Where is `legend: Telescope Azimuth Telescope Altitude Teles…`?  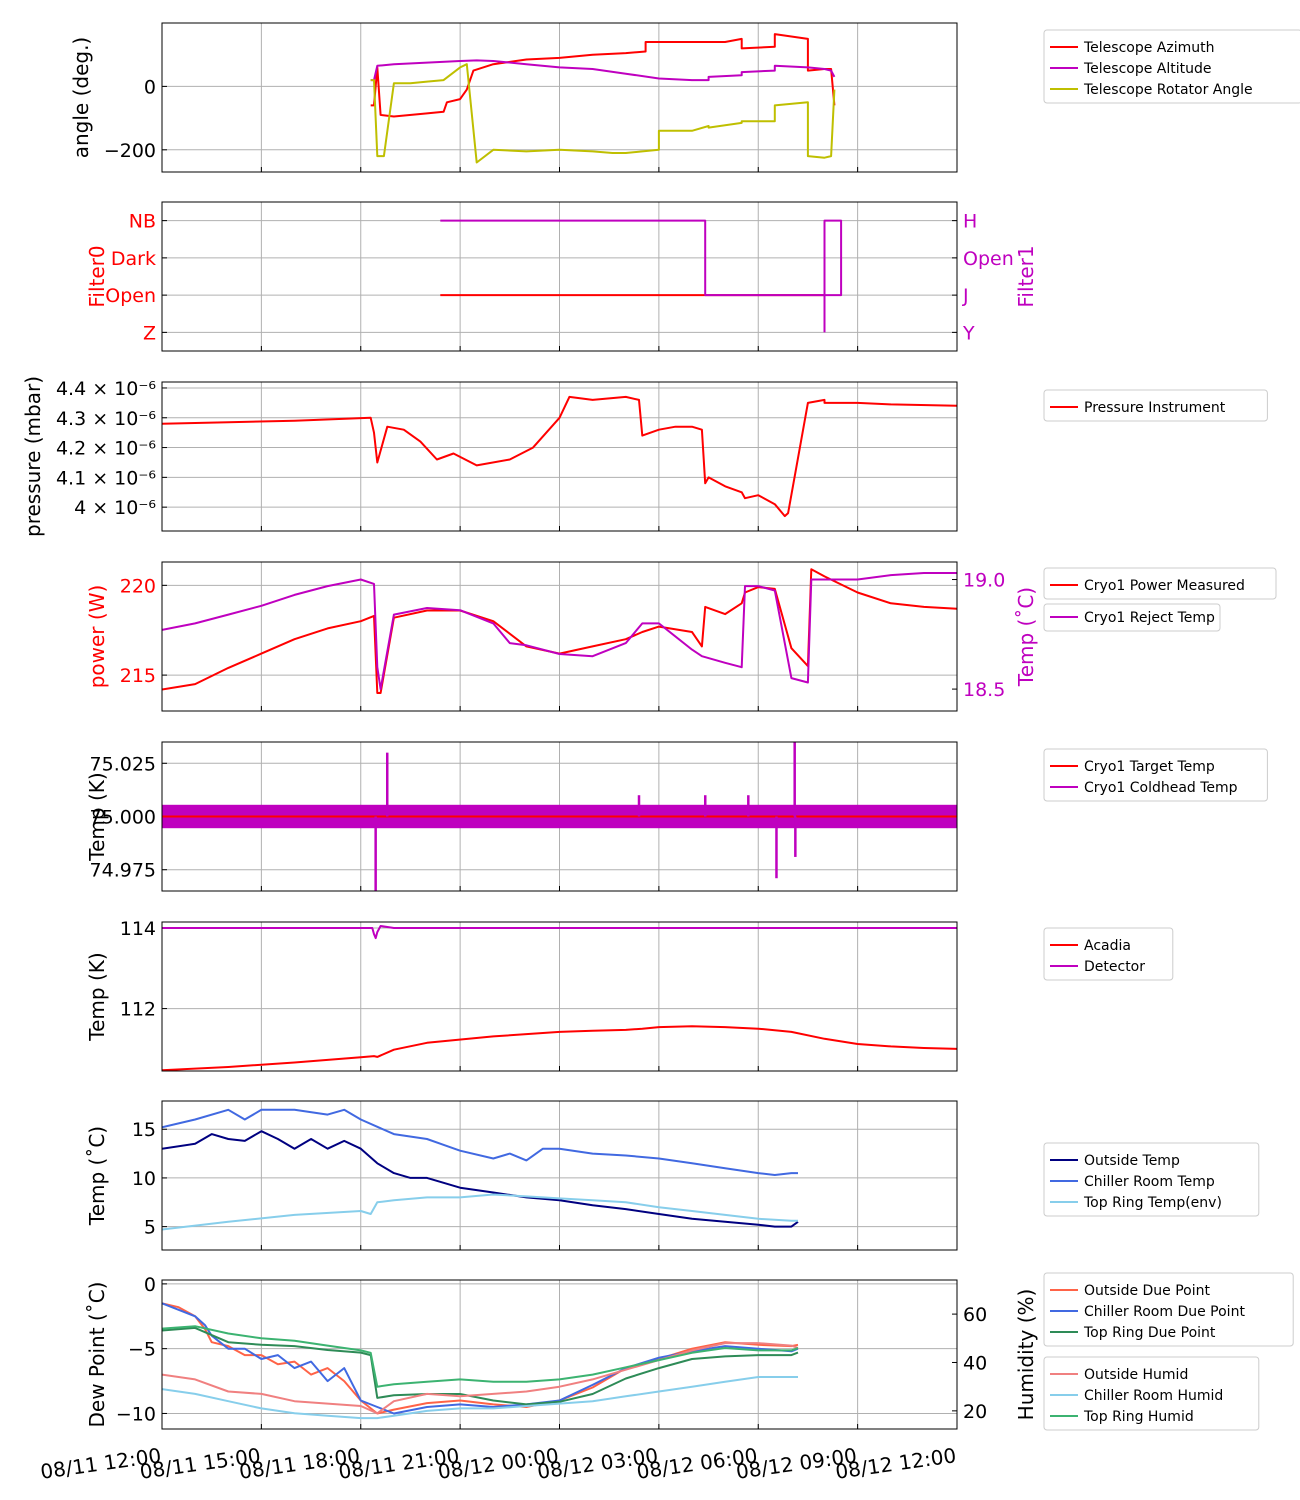
legend: Telescope Azimuth Telescope Altitude Teles… is located at coordinates (1171, 66).